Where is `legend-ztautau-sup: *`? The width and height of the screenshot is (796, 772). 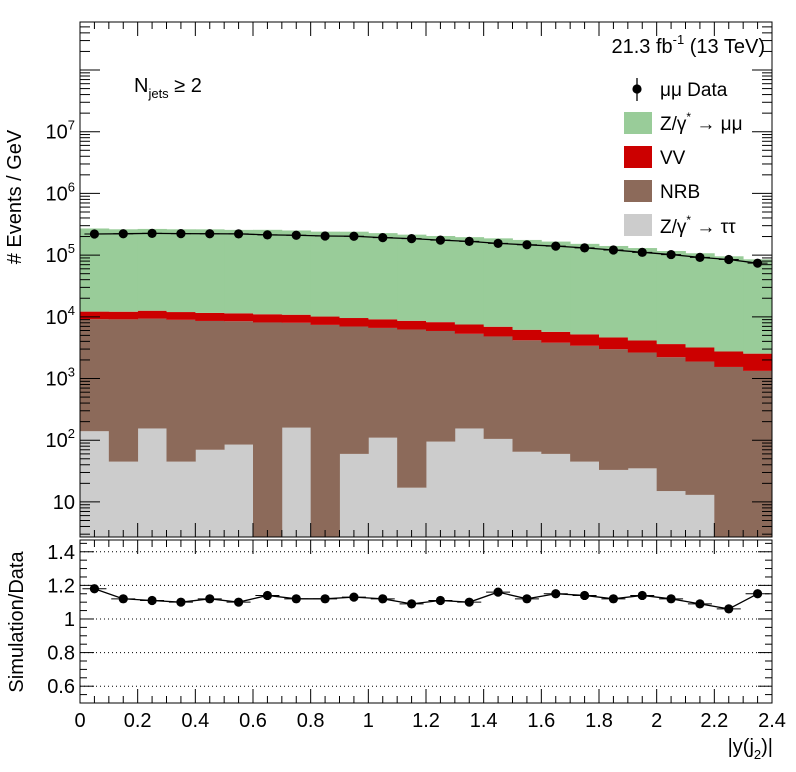
legend-ztautau-sup: * is located at coordinates (688, 220).